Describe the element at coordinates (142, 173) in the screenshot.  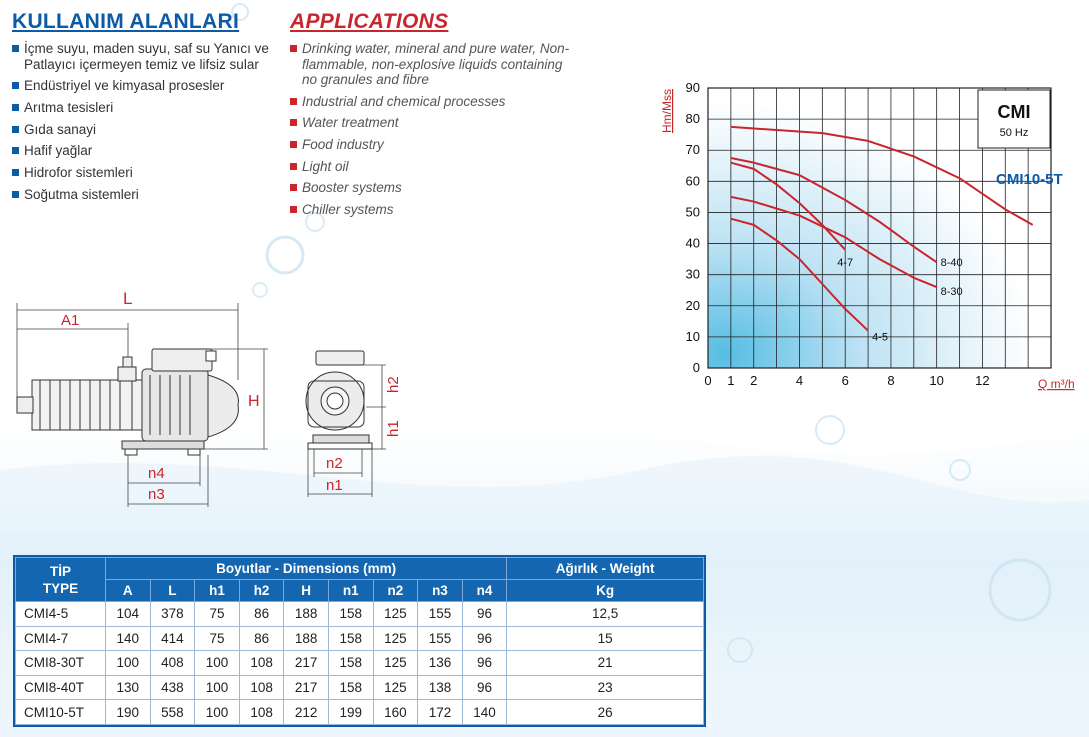
I see `list-item: Hidrofor sistemleri` at that location.